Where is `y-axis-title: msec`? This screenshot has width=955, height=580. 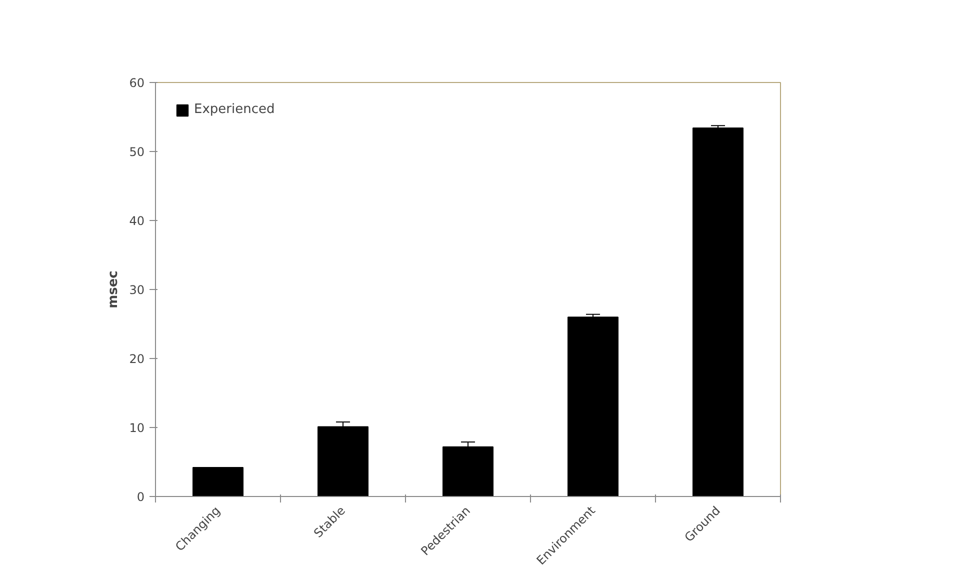
y-axis-title: msec is located at coordinates (114, 289).